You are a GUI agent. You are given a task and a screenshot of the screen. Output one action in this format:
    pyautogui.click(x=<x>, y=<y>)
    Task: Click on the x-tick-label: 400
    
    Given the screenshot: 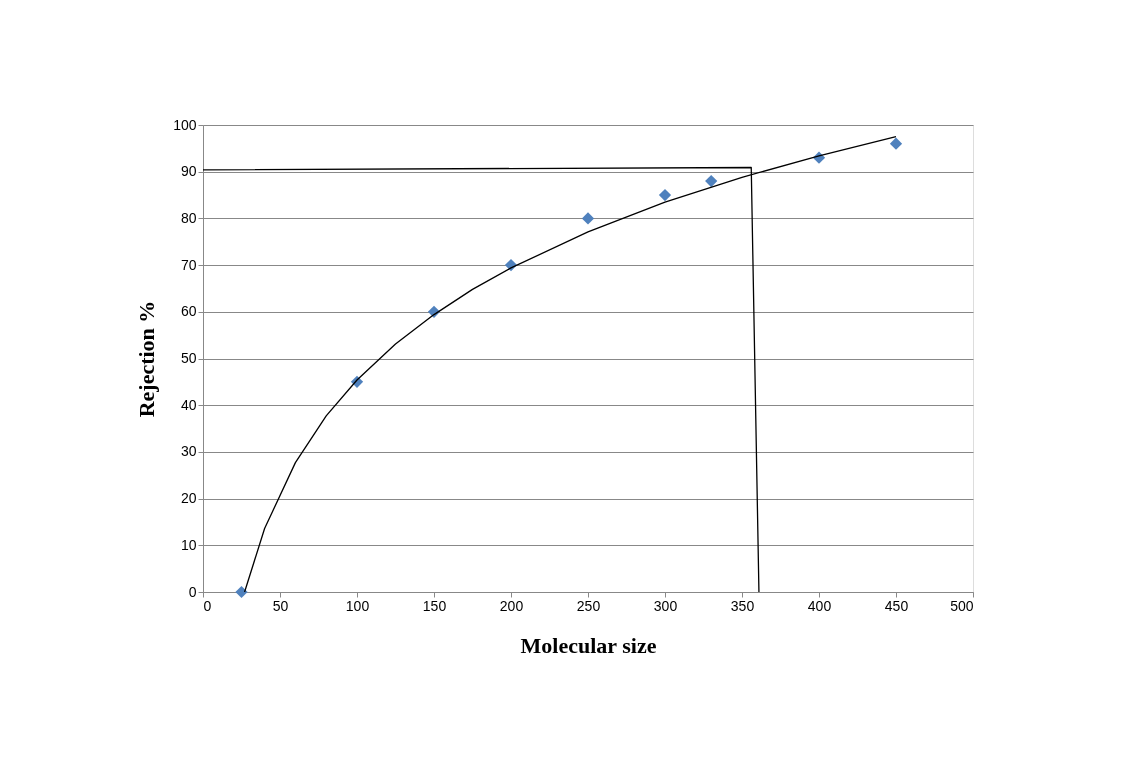 What is the action you would take?
    pyautogui.click(x=819, y=605)
    